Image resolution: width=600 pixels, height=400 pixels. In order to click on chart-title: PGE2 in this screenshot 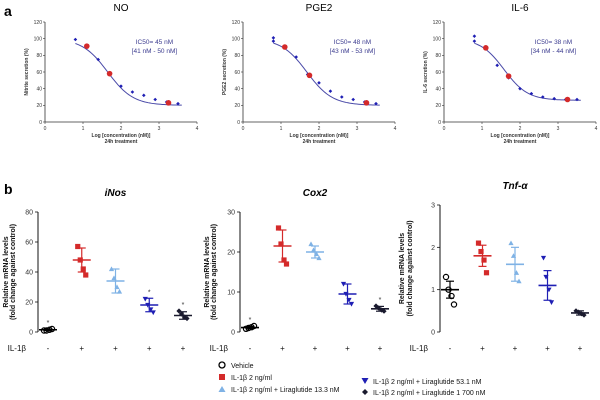, I will do `click(319, 8)`.